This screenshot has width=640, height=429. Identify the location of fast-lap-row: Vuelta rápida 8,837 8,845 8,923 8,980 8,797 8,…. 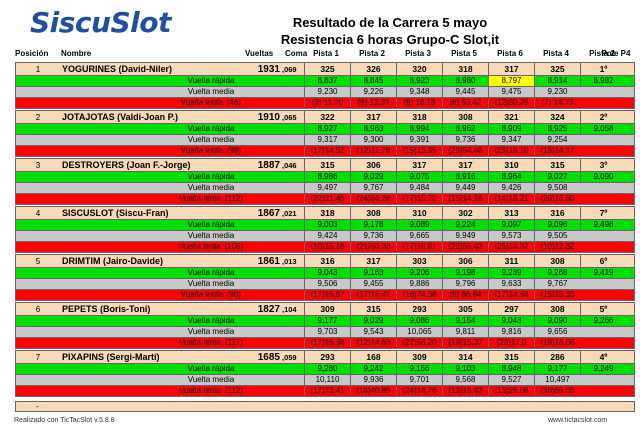
(325, 81).